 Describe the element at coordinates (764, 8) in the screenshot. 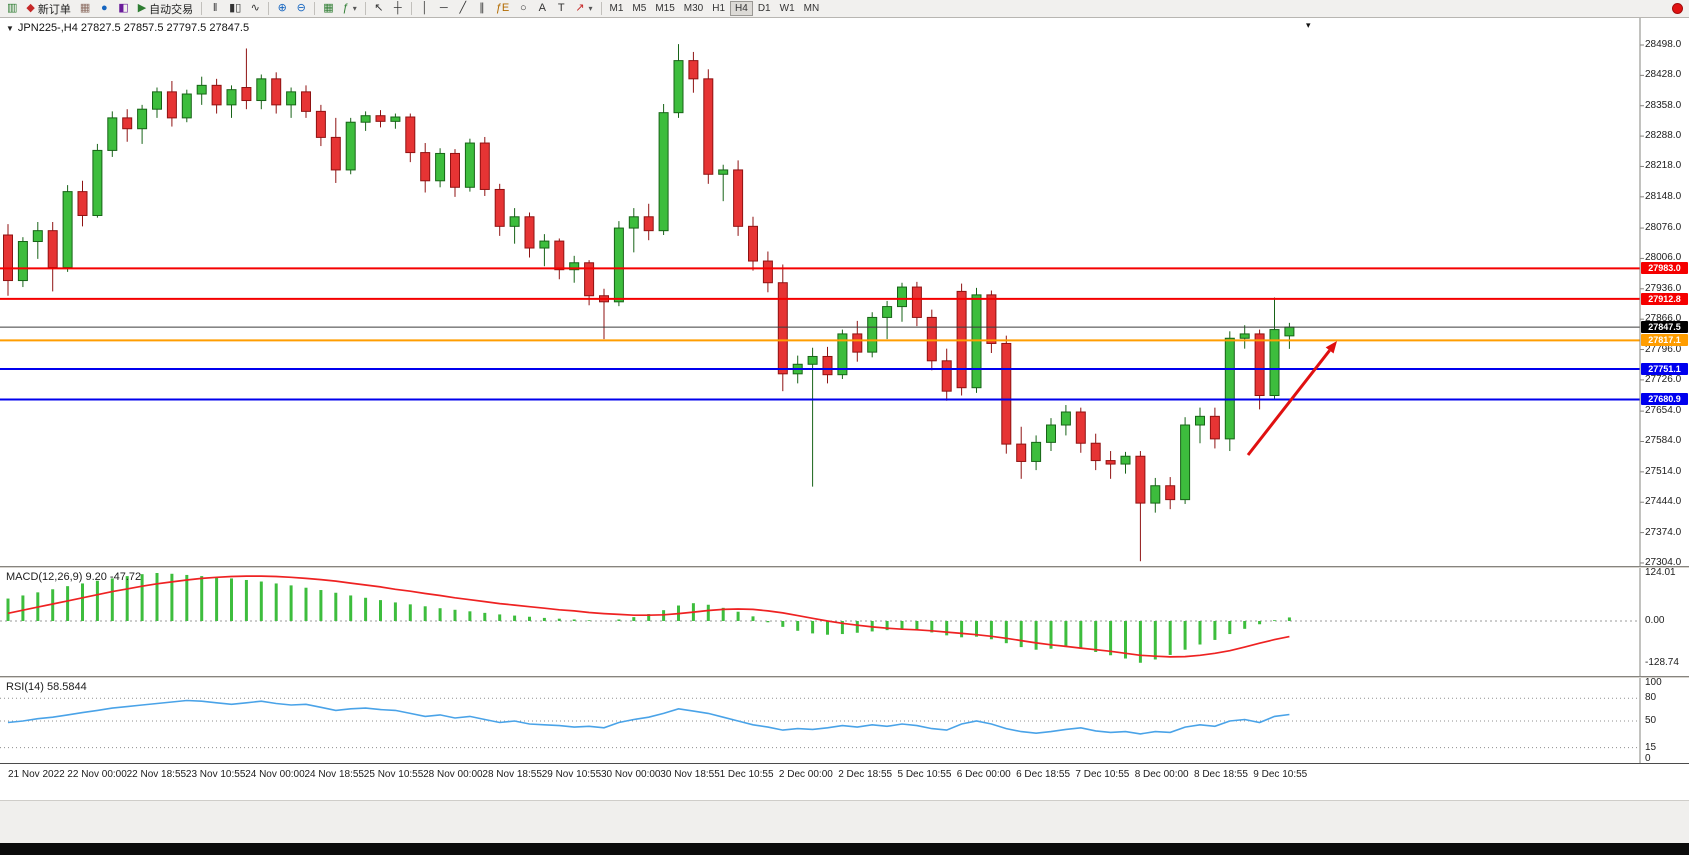

I see `timeframe-d1-button: D1` at that location.